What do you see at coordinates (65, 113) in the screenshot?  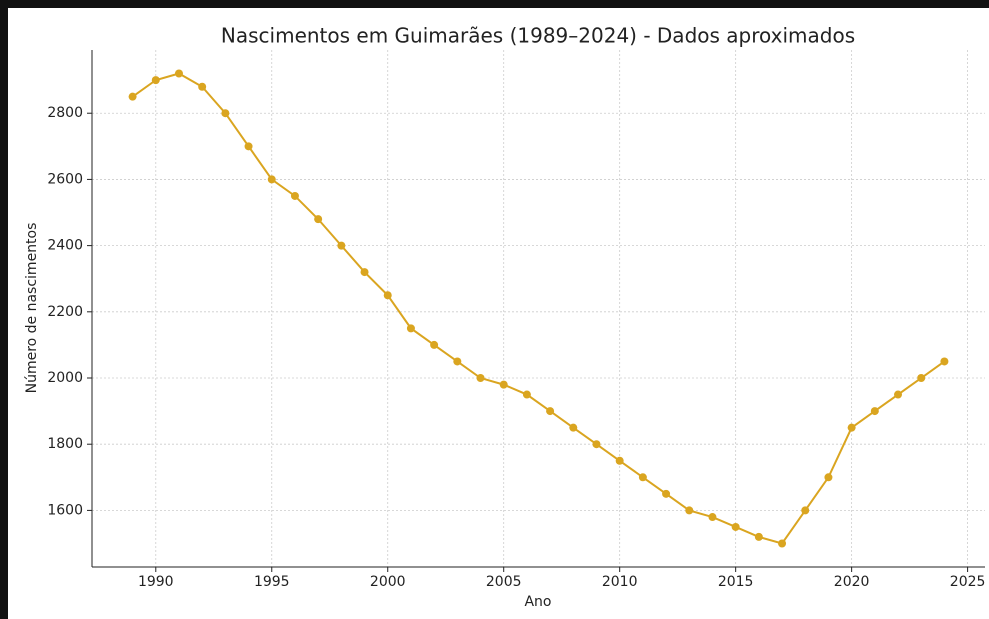 I see `y-tick-label: 2800` at bounding box center [65, 113].